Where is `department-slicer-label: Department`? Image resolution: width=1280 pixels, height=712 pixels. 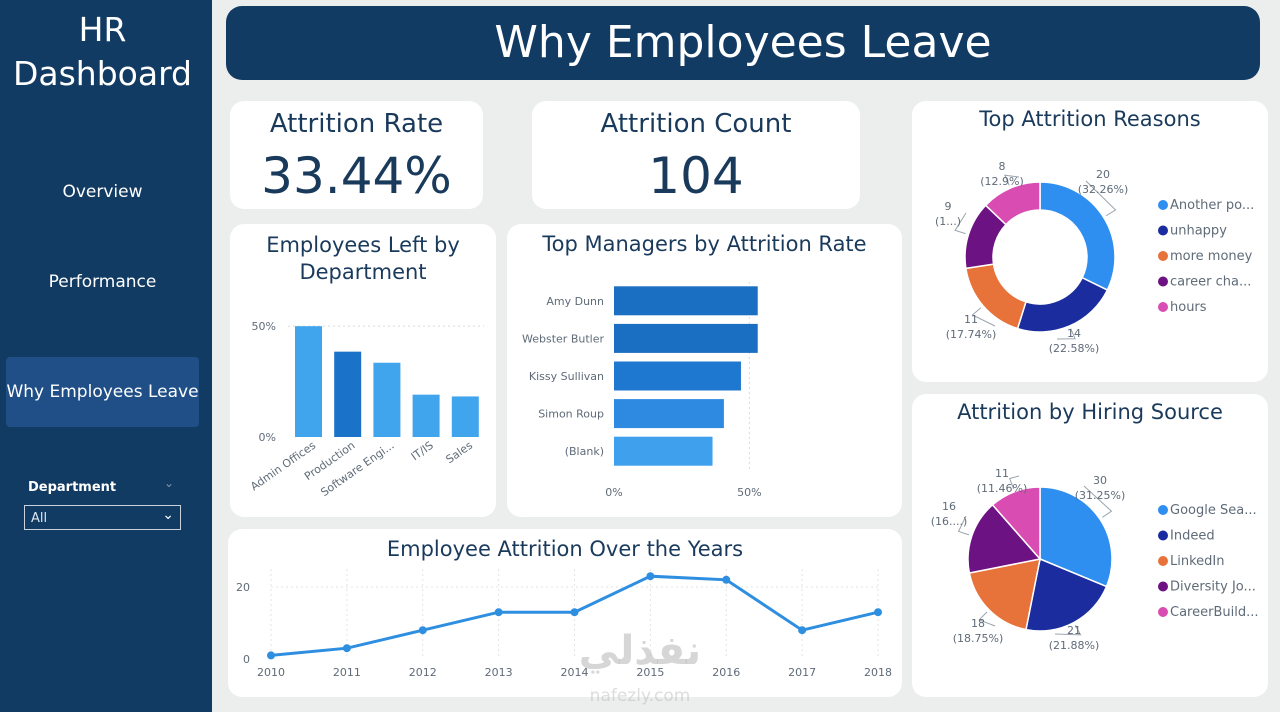 department-slicer-label: Department is located at coordinates (72, 487).